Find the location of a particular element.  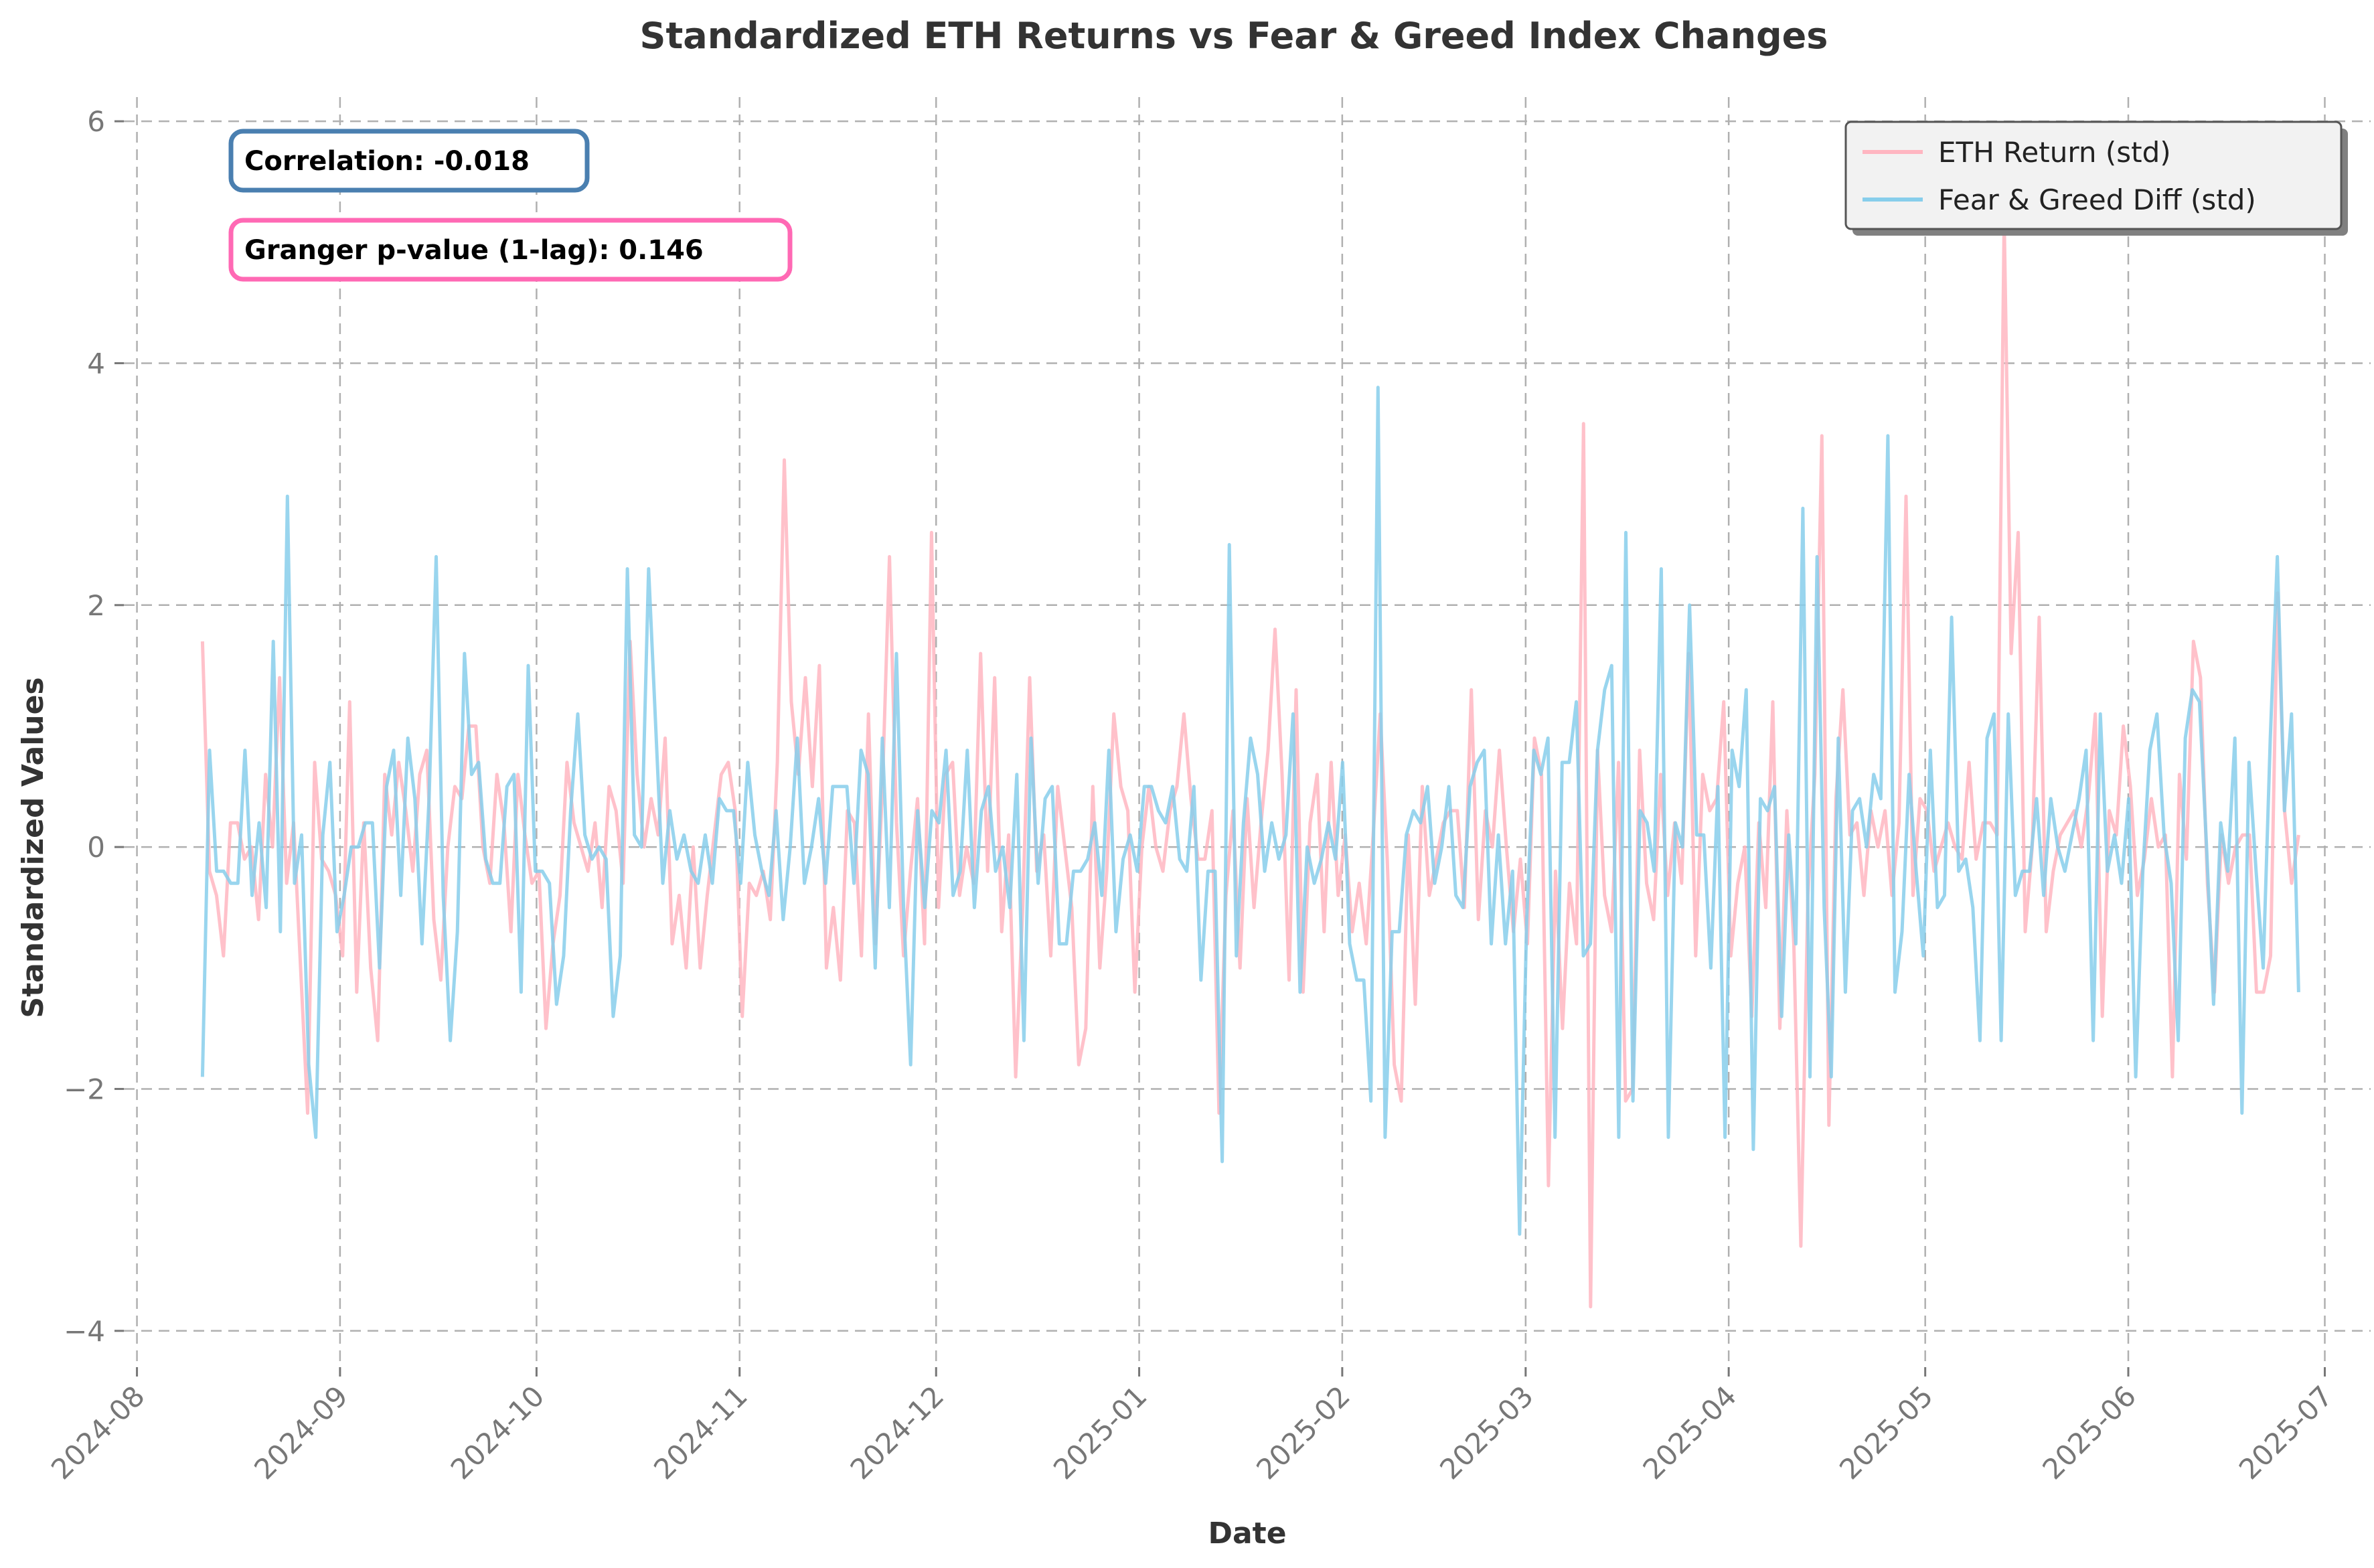

legend-label-eth: ETH Return (std) is located at coordinates (2054, 152).